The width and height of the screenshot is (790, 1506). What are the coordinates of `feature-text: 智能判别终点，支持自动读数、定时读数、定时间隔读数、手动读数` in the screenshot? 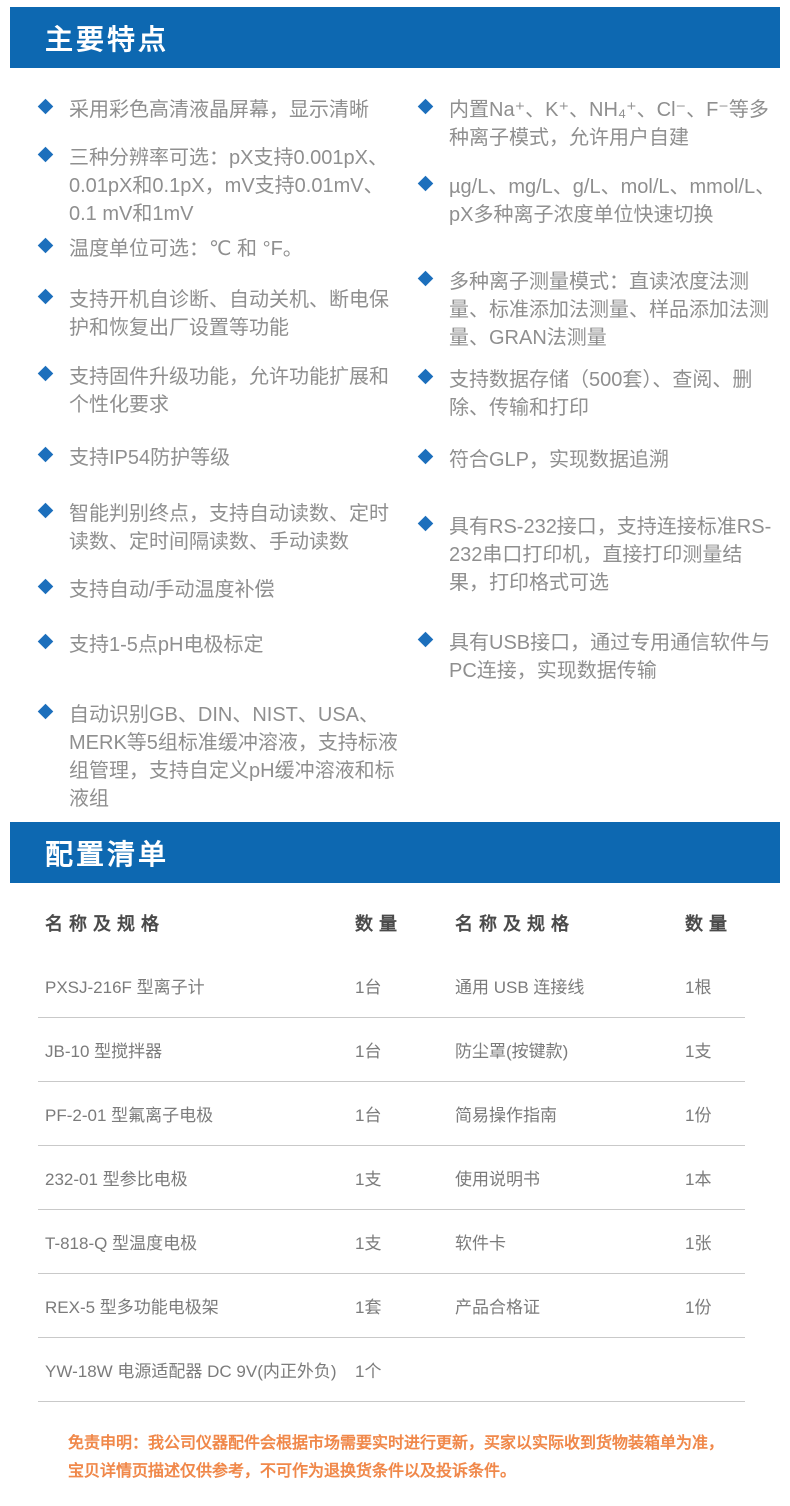 It's located at (229, 528).